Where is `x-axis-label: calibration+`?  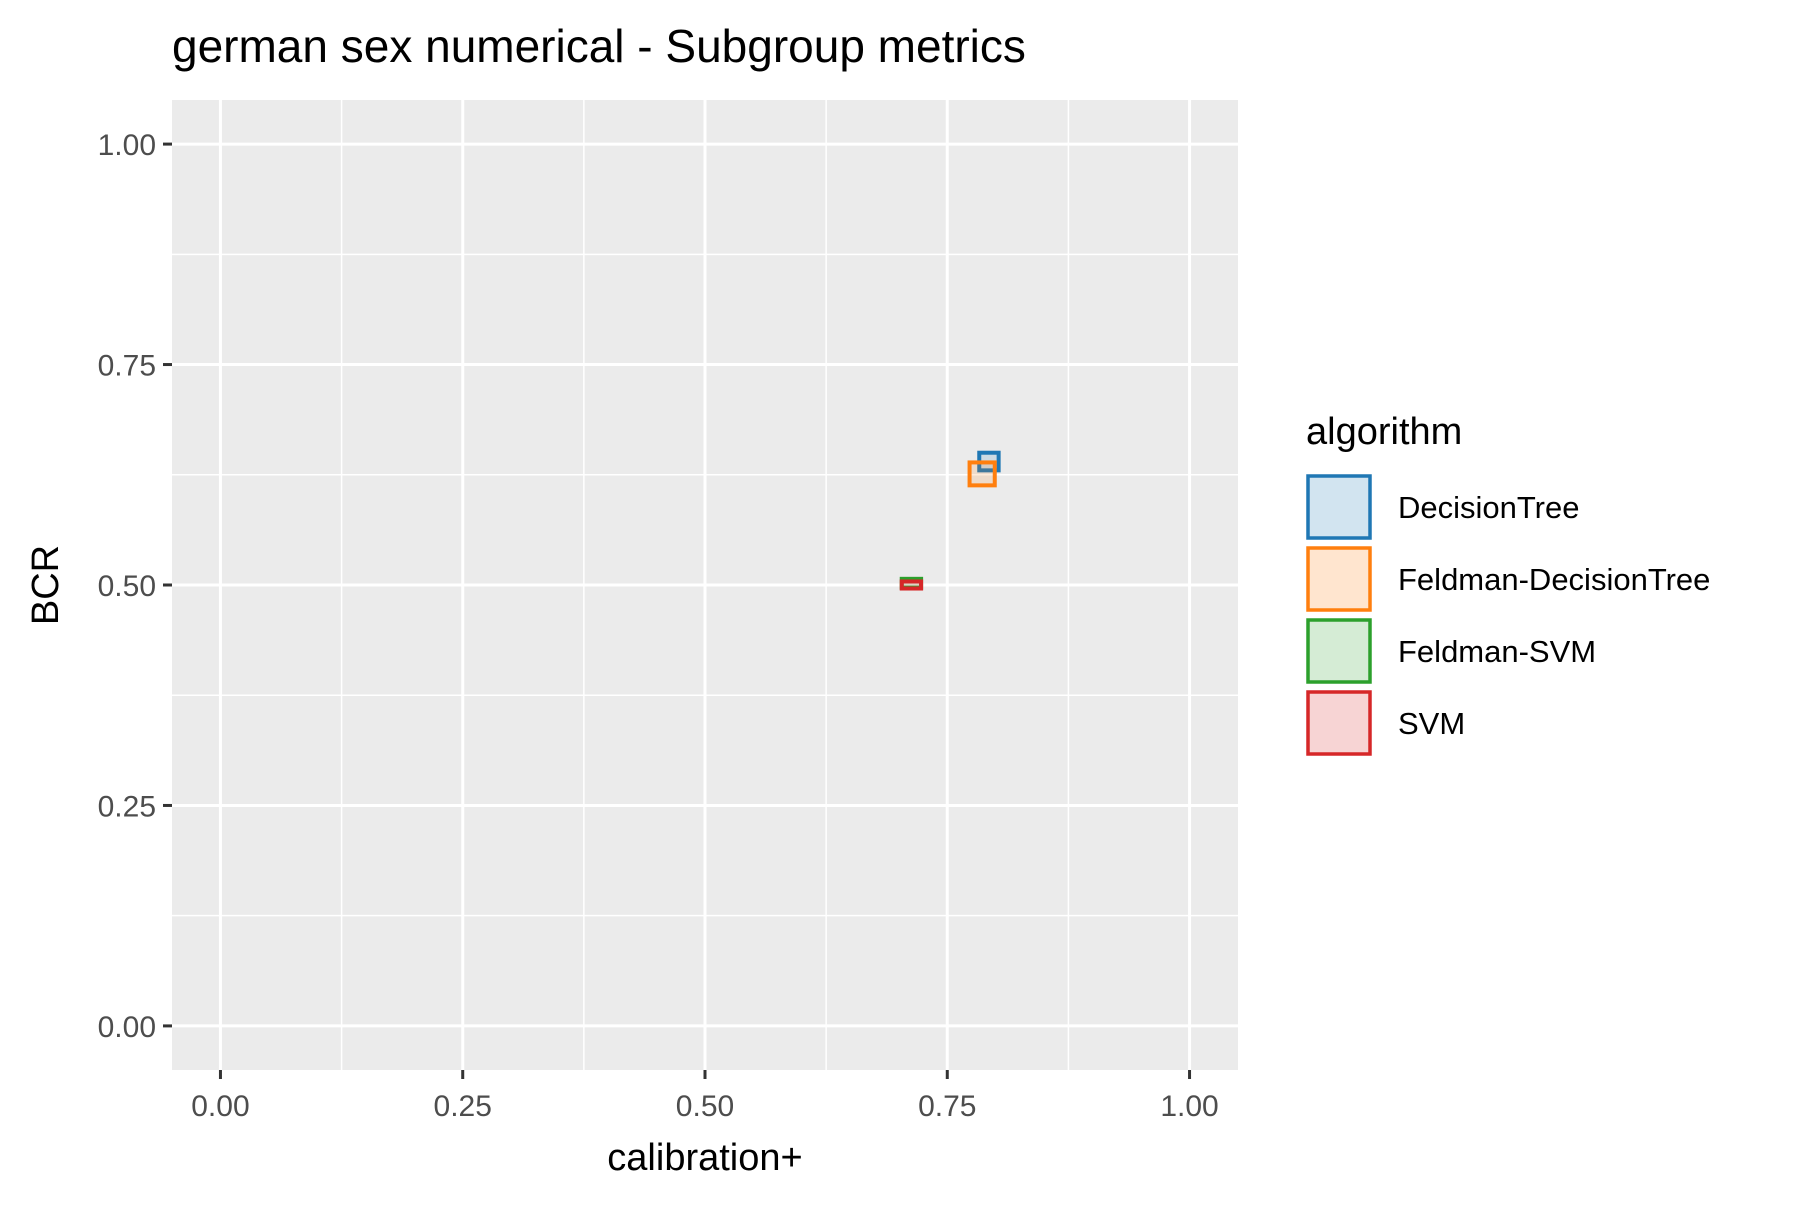
x-axis-label: calibration+ is located at coordinates (704, 1158).